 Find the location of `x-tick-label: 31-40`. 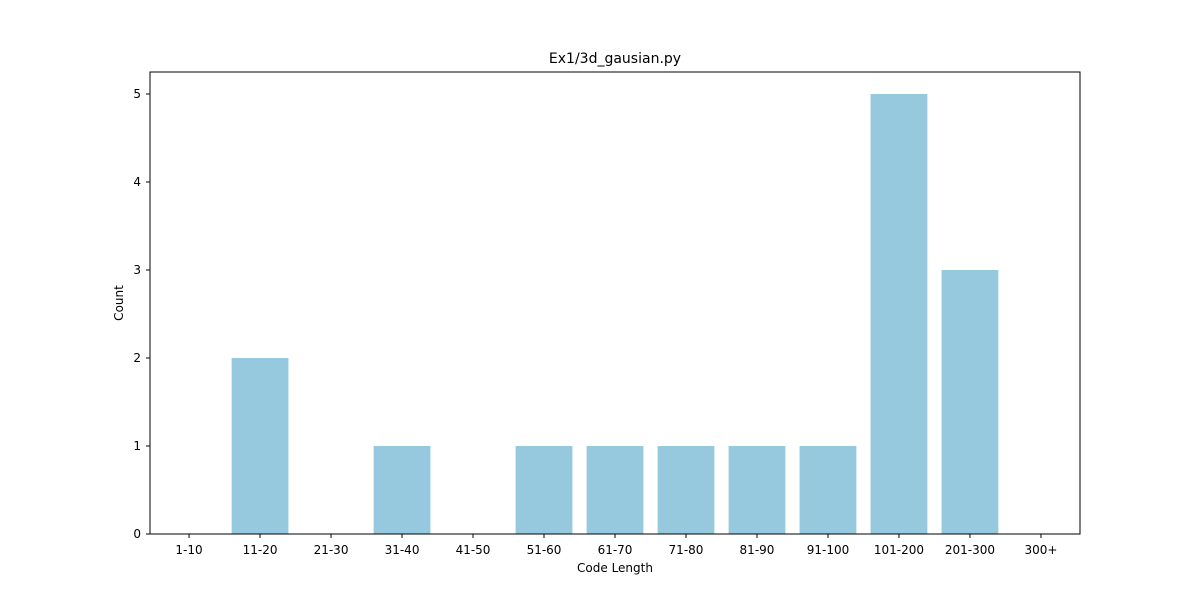

x-tick-label: 31-40 is located at coordinates (402, 550).